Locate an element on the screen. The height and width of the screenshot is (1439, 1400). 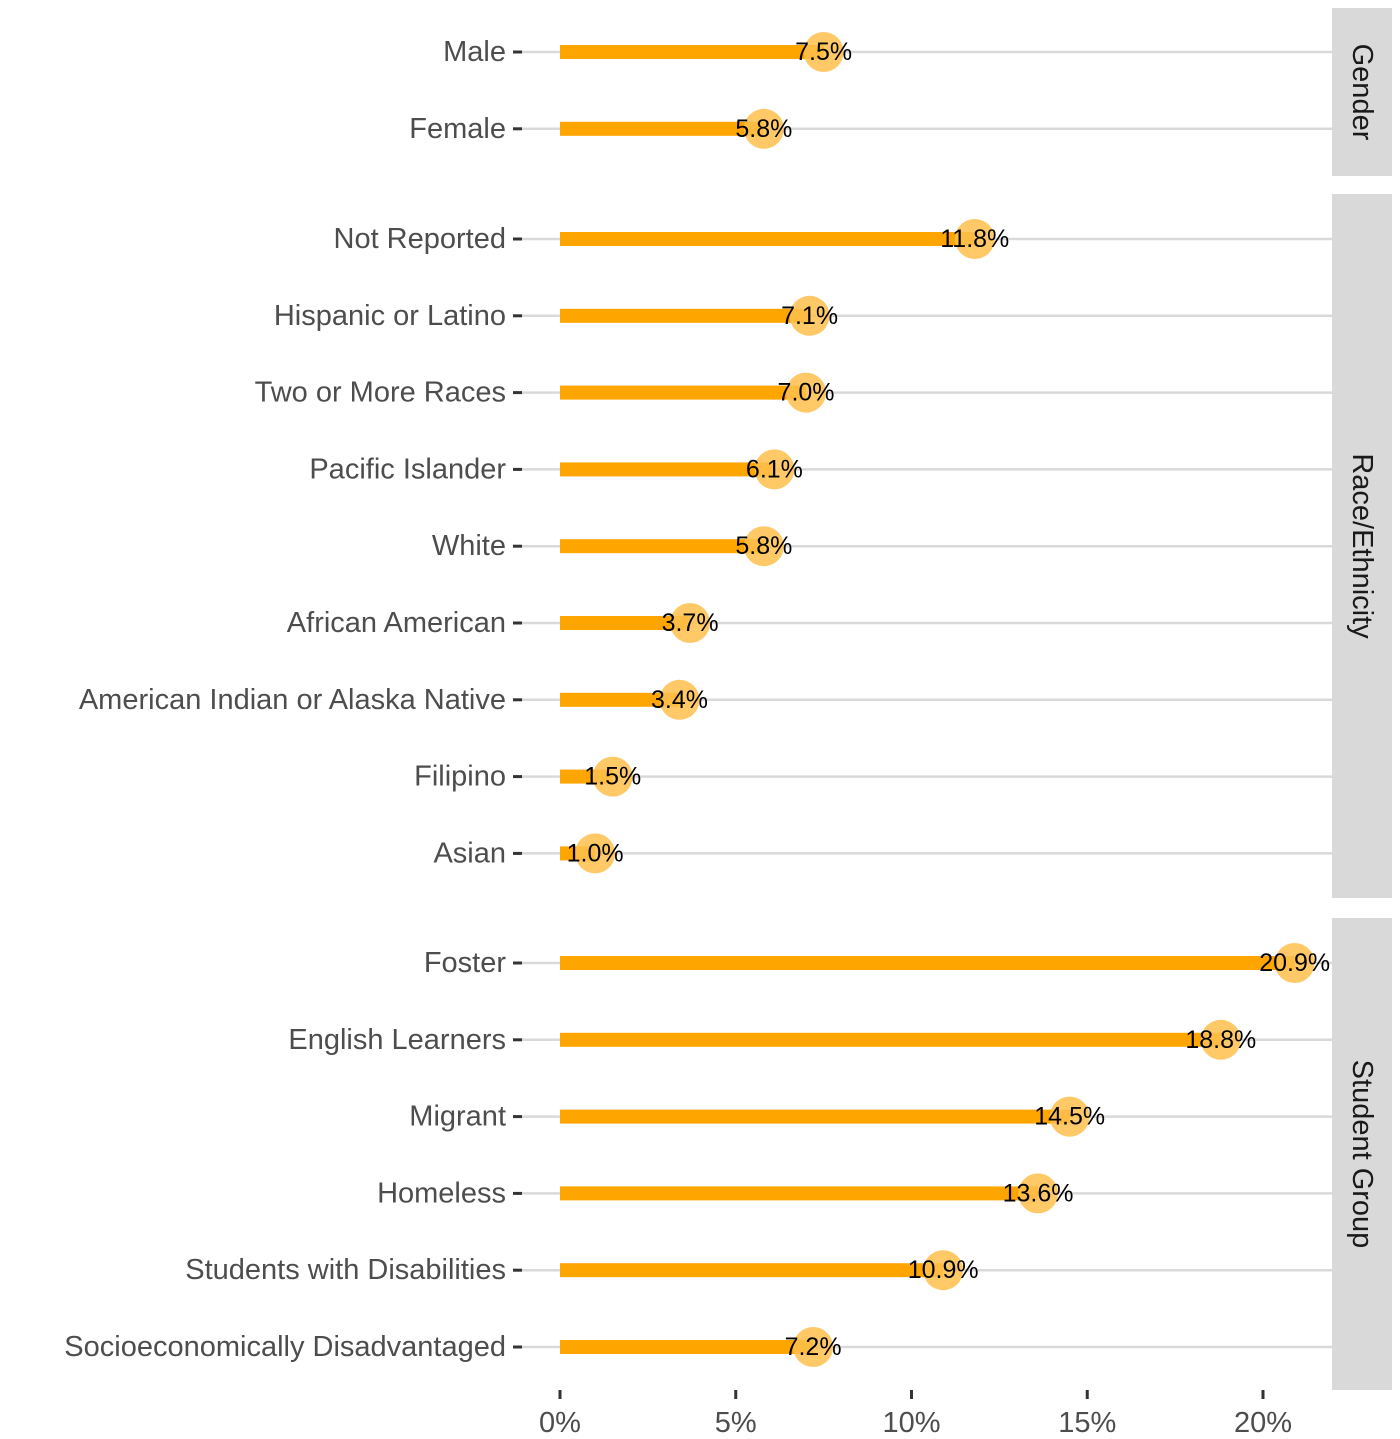
data-label: 20.9% is located at coordinates (1294, 963).